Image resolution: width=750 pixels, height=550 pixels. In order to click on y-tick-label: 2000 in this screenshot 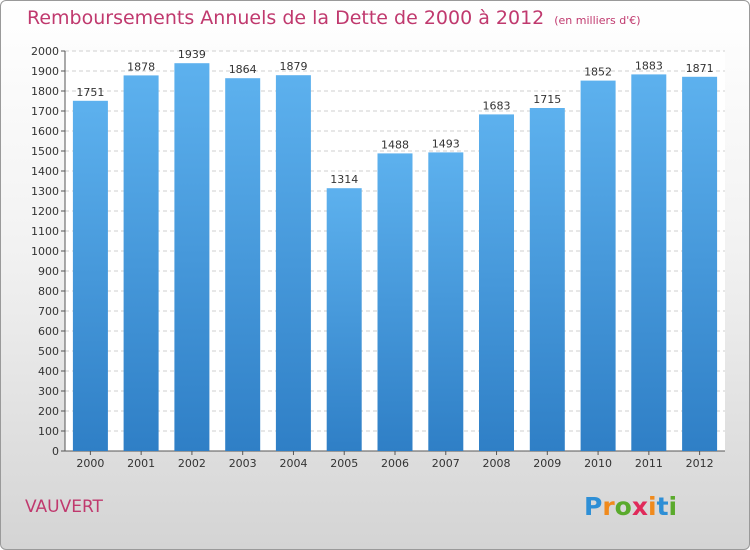, I will do `click(45, 51)`.